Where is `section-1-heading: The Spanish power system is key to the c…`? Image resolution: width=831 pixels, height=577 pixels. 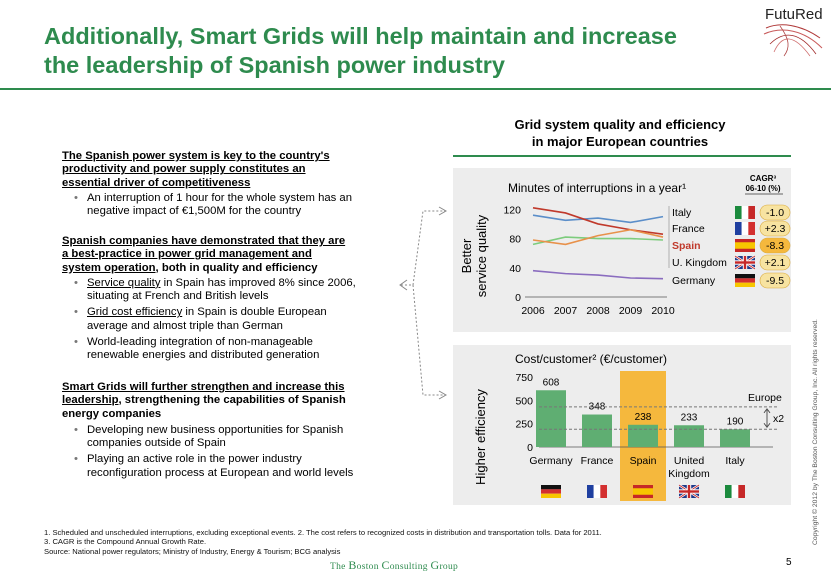 section-1-heading: The Spanish power system is key to the c… is located at coordinates (232, 170).